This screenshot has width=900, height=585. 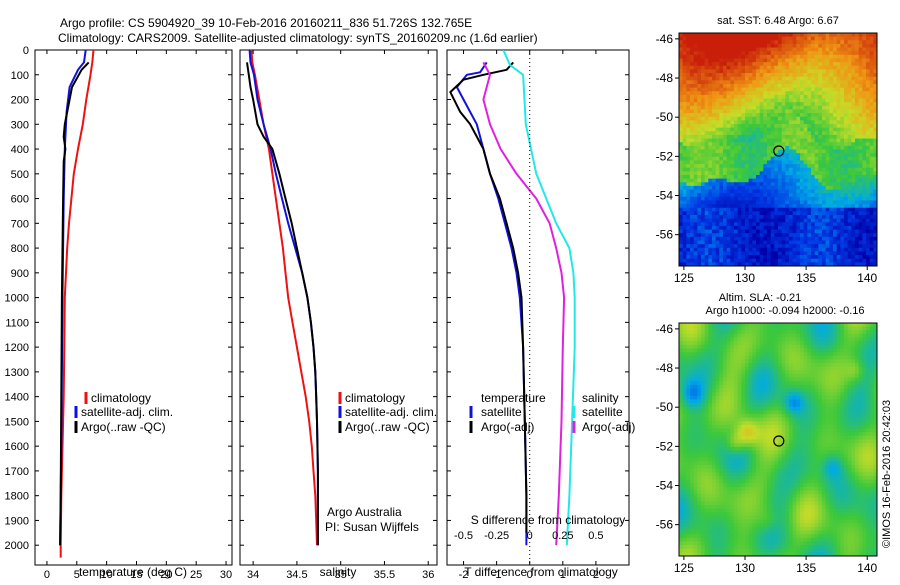 I want to click on x-tick-label: 34.5, so click(x=296, y=574).